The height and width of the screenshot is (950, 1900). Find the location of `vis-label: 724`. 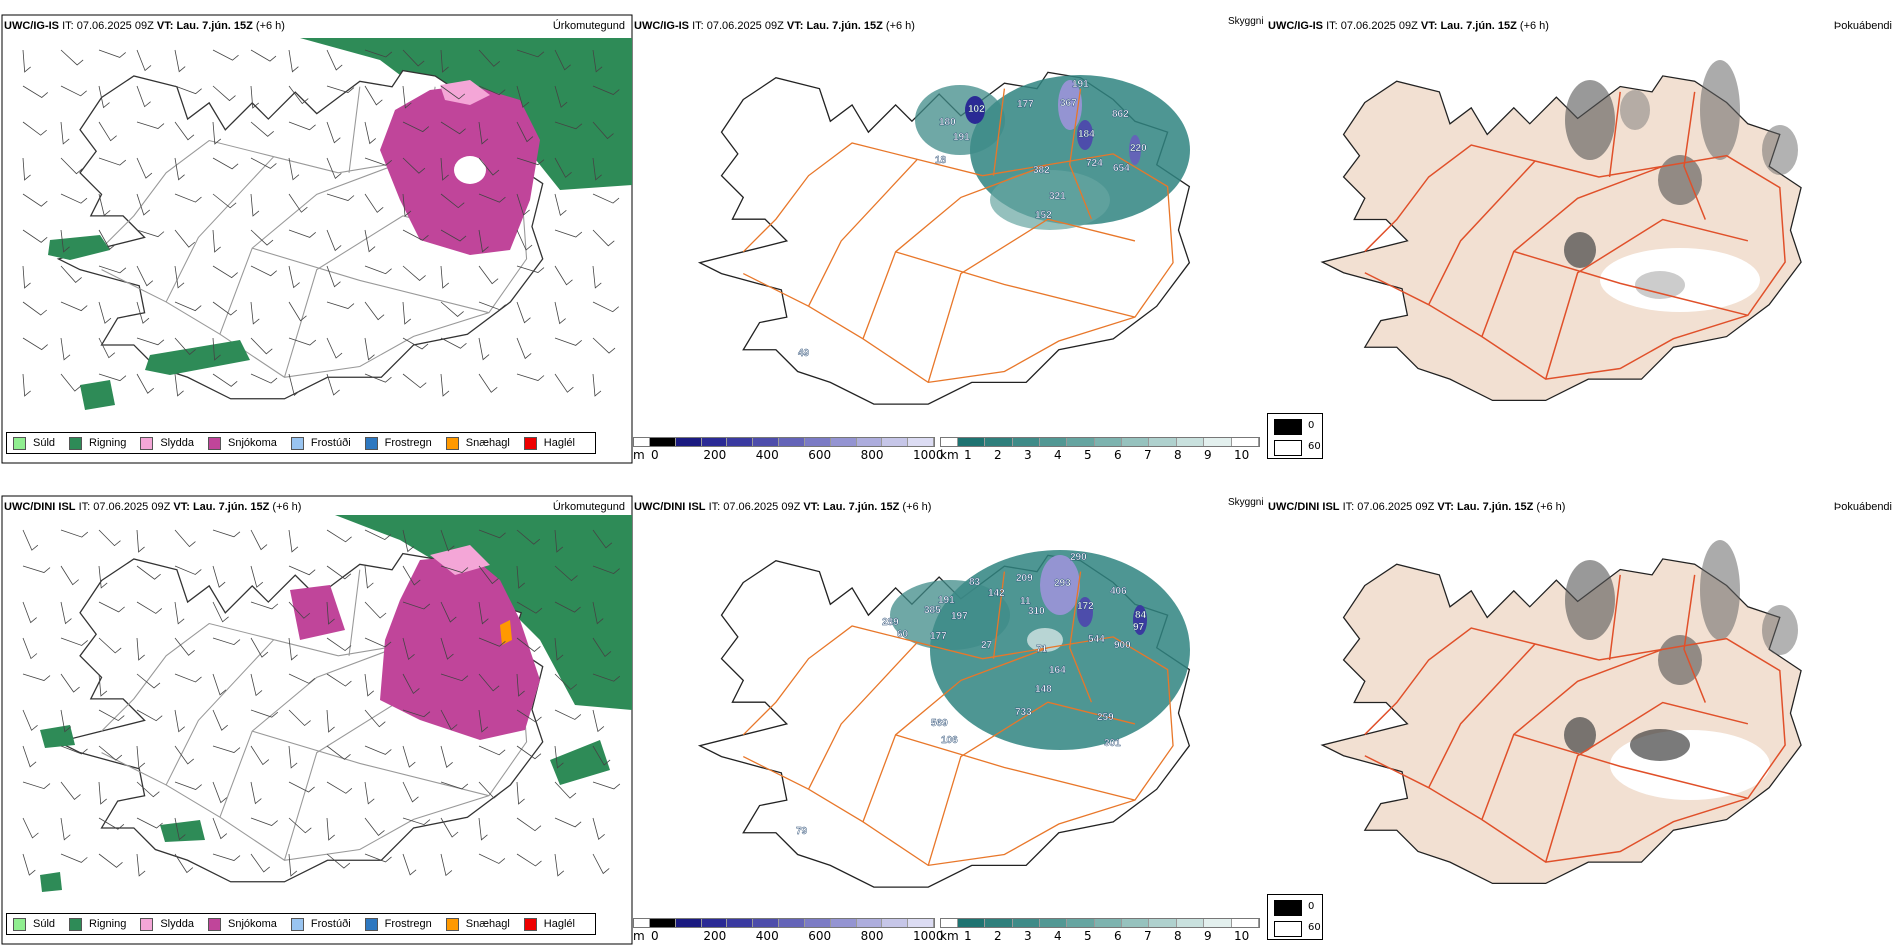

vis-label: 724 is located at coordinates (1094, 163).